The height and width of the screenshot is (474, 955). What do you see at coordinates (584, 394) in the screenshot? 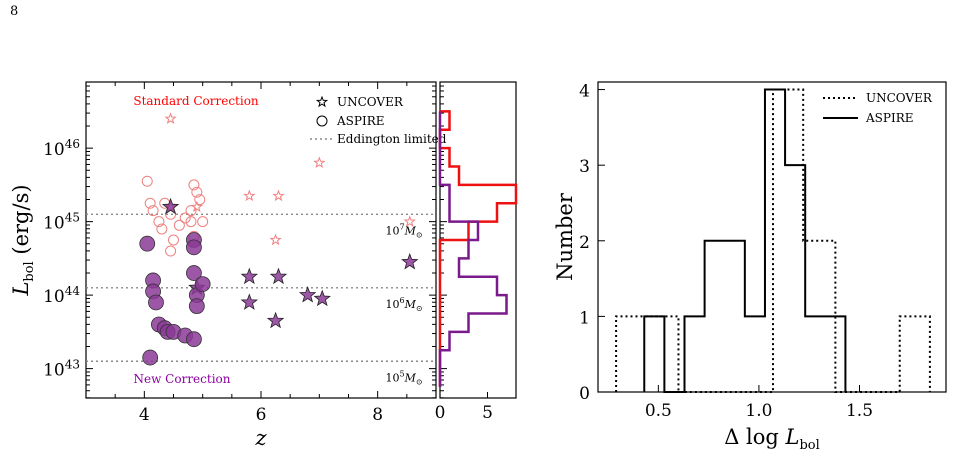
I see `hist-y-tick-label: 0` at bounding box center [584, 394].